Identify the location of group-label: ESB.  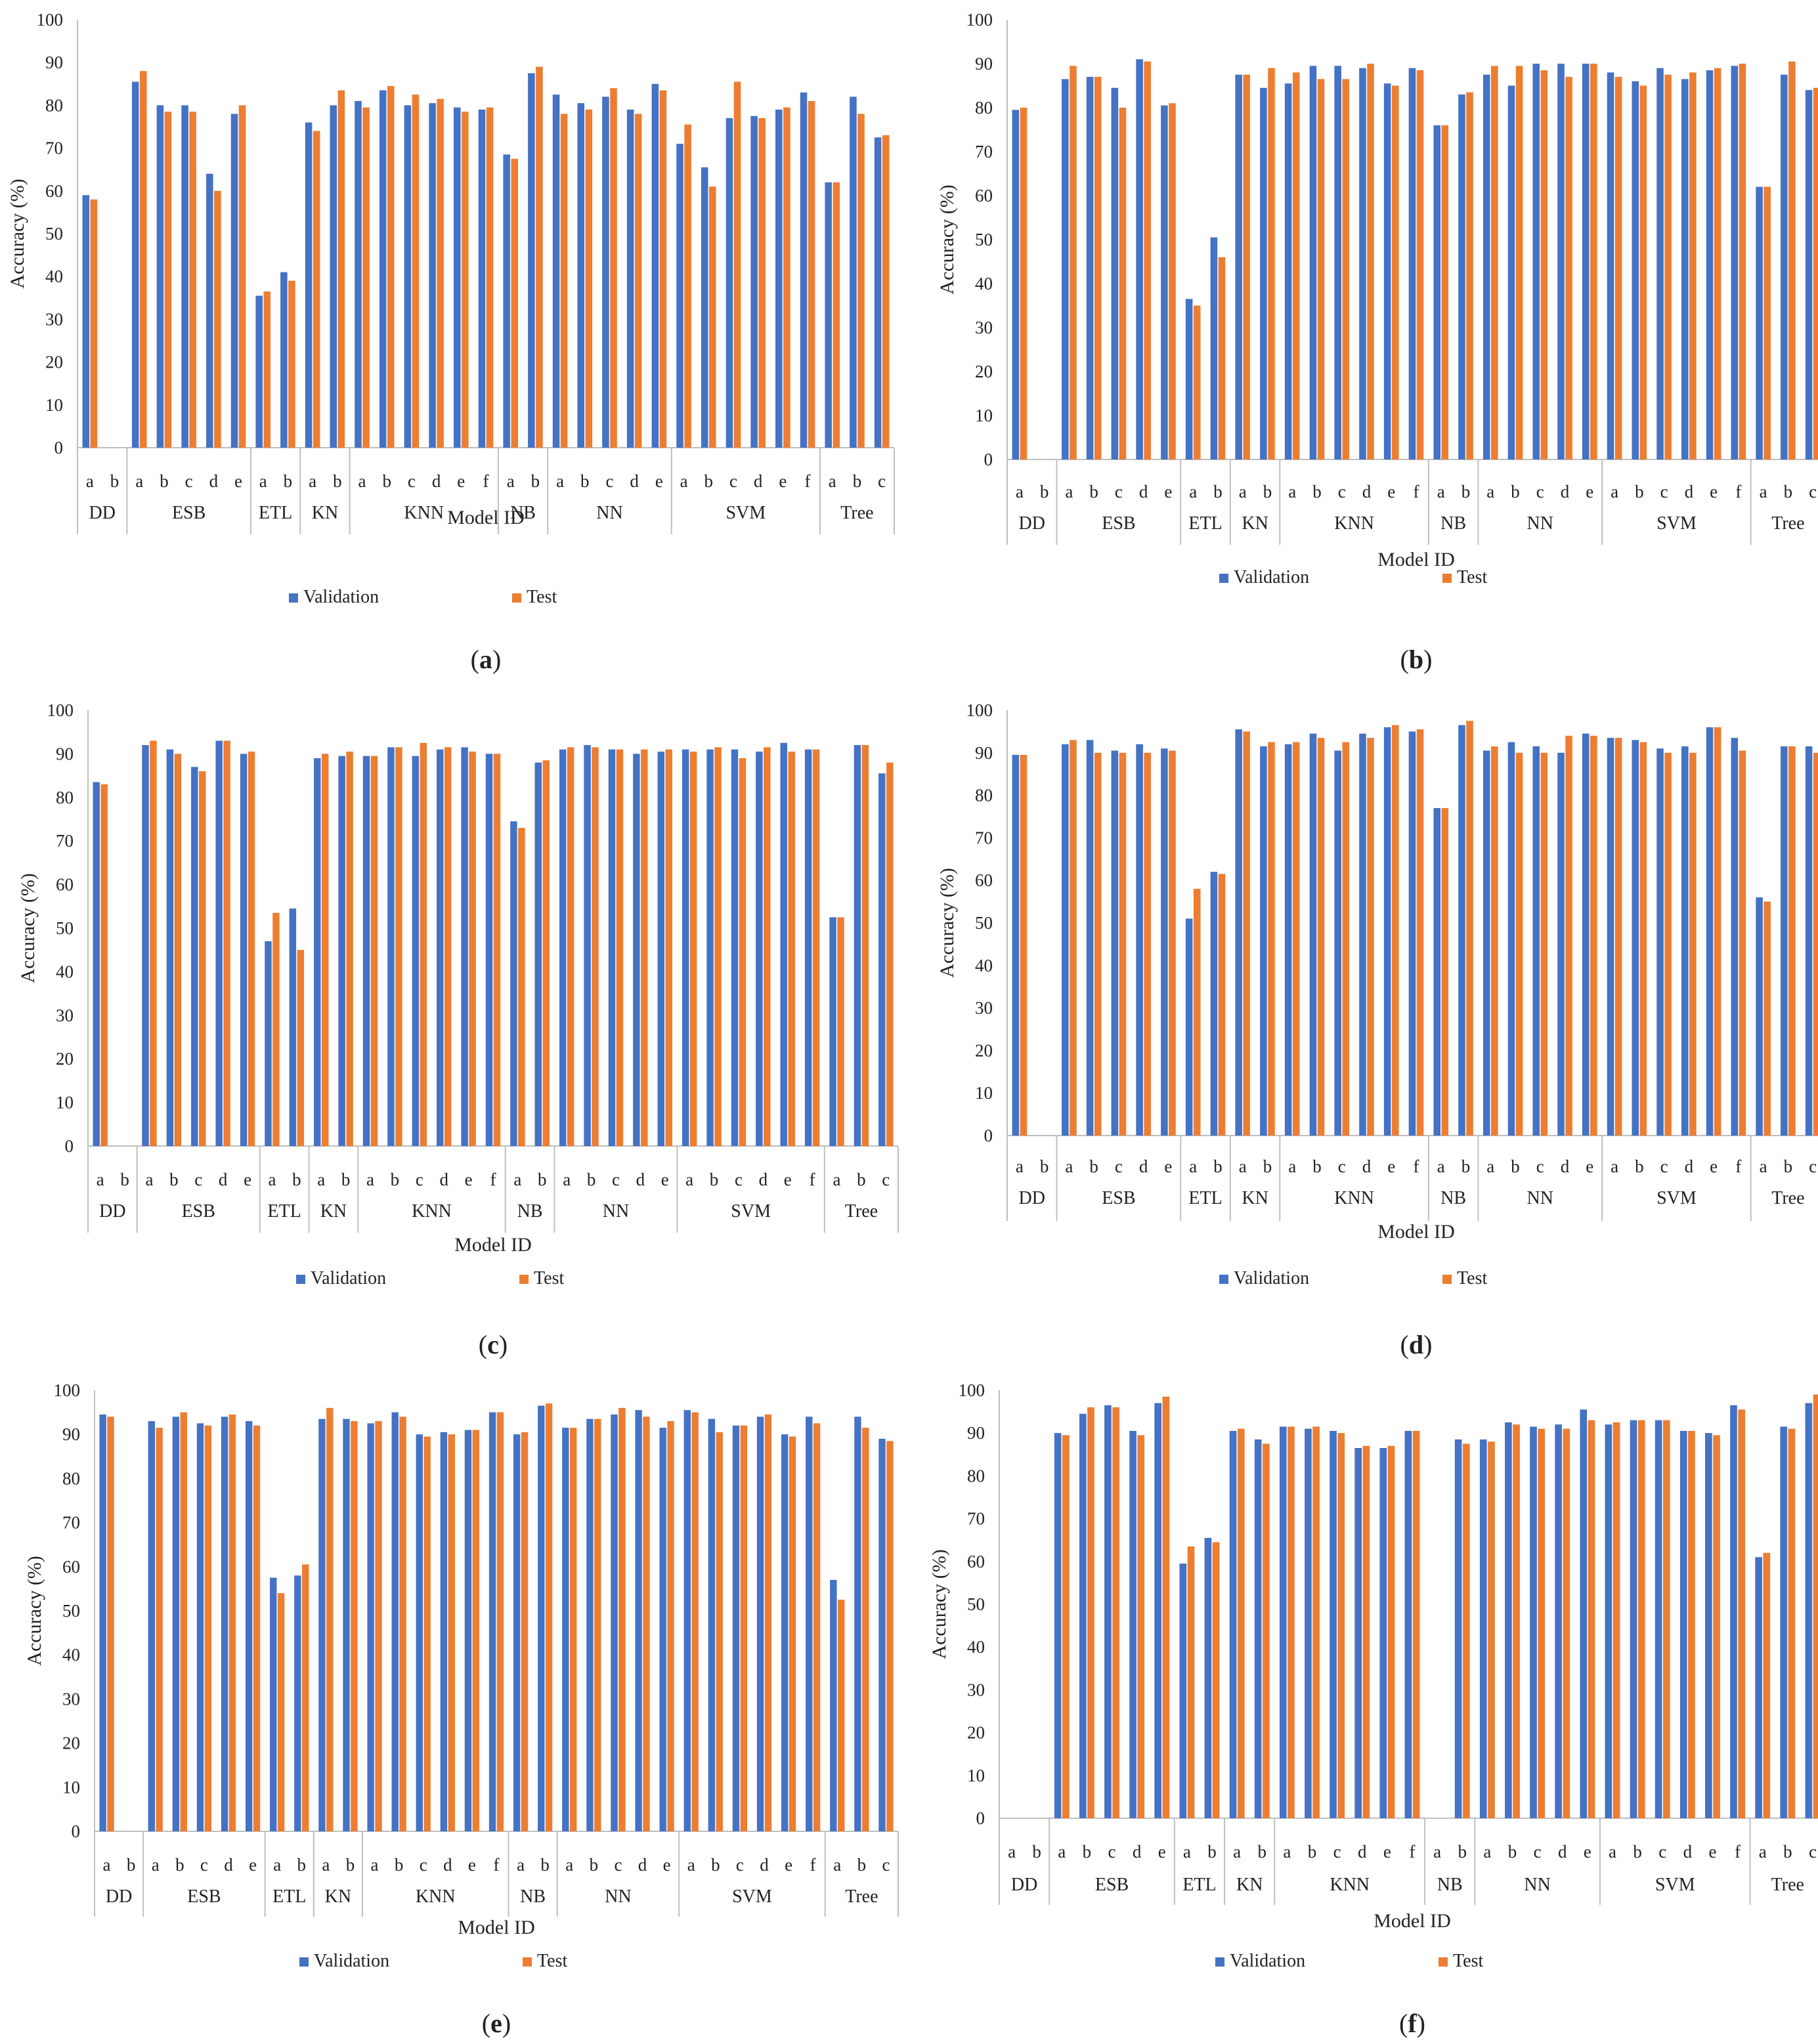
(1112, 1885).